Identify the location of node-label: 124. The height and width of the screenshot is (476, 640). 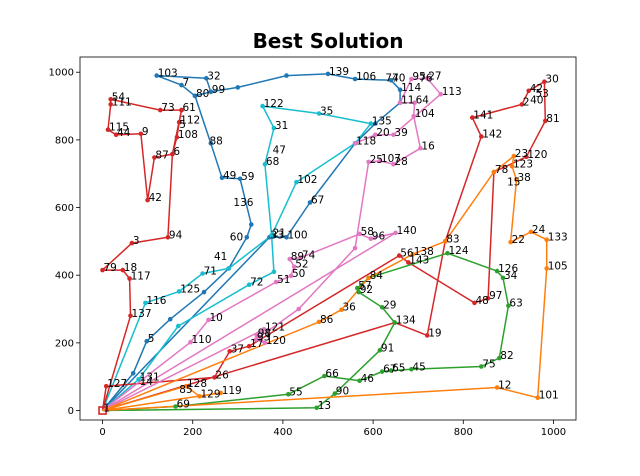
(459, 251).